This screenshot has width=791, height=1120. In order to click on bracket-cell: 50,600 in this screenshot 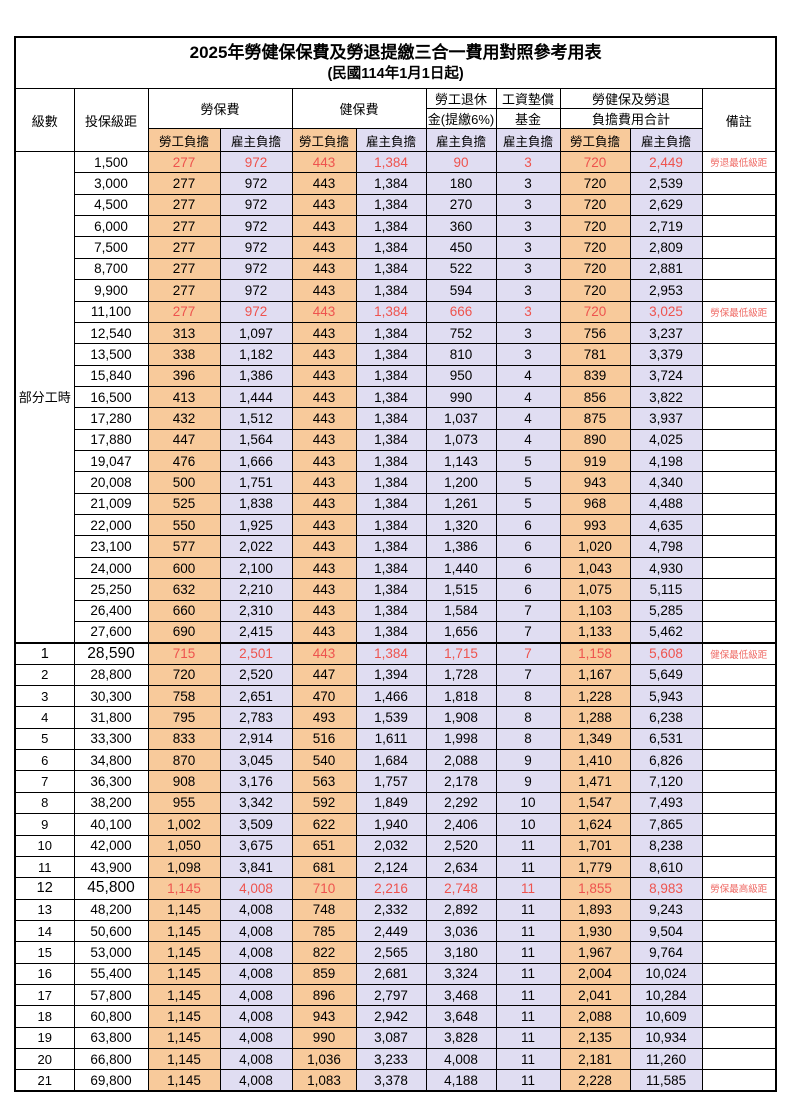, I will do `click(111, 931)`.